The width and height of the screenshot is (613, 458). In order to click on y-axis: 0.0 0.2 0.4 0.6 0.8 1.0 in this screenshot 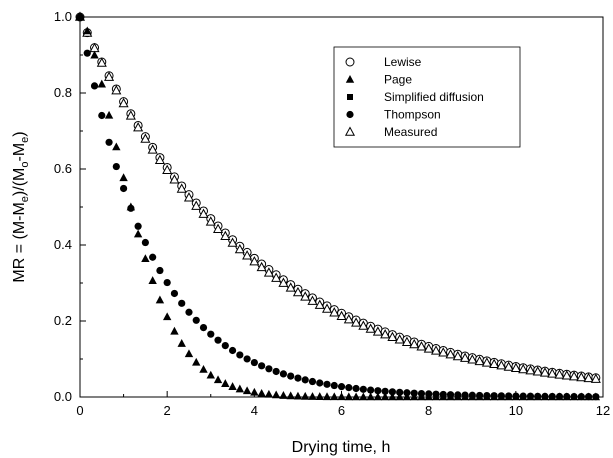, I will do `click(70, 206)`.